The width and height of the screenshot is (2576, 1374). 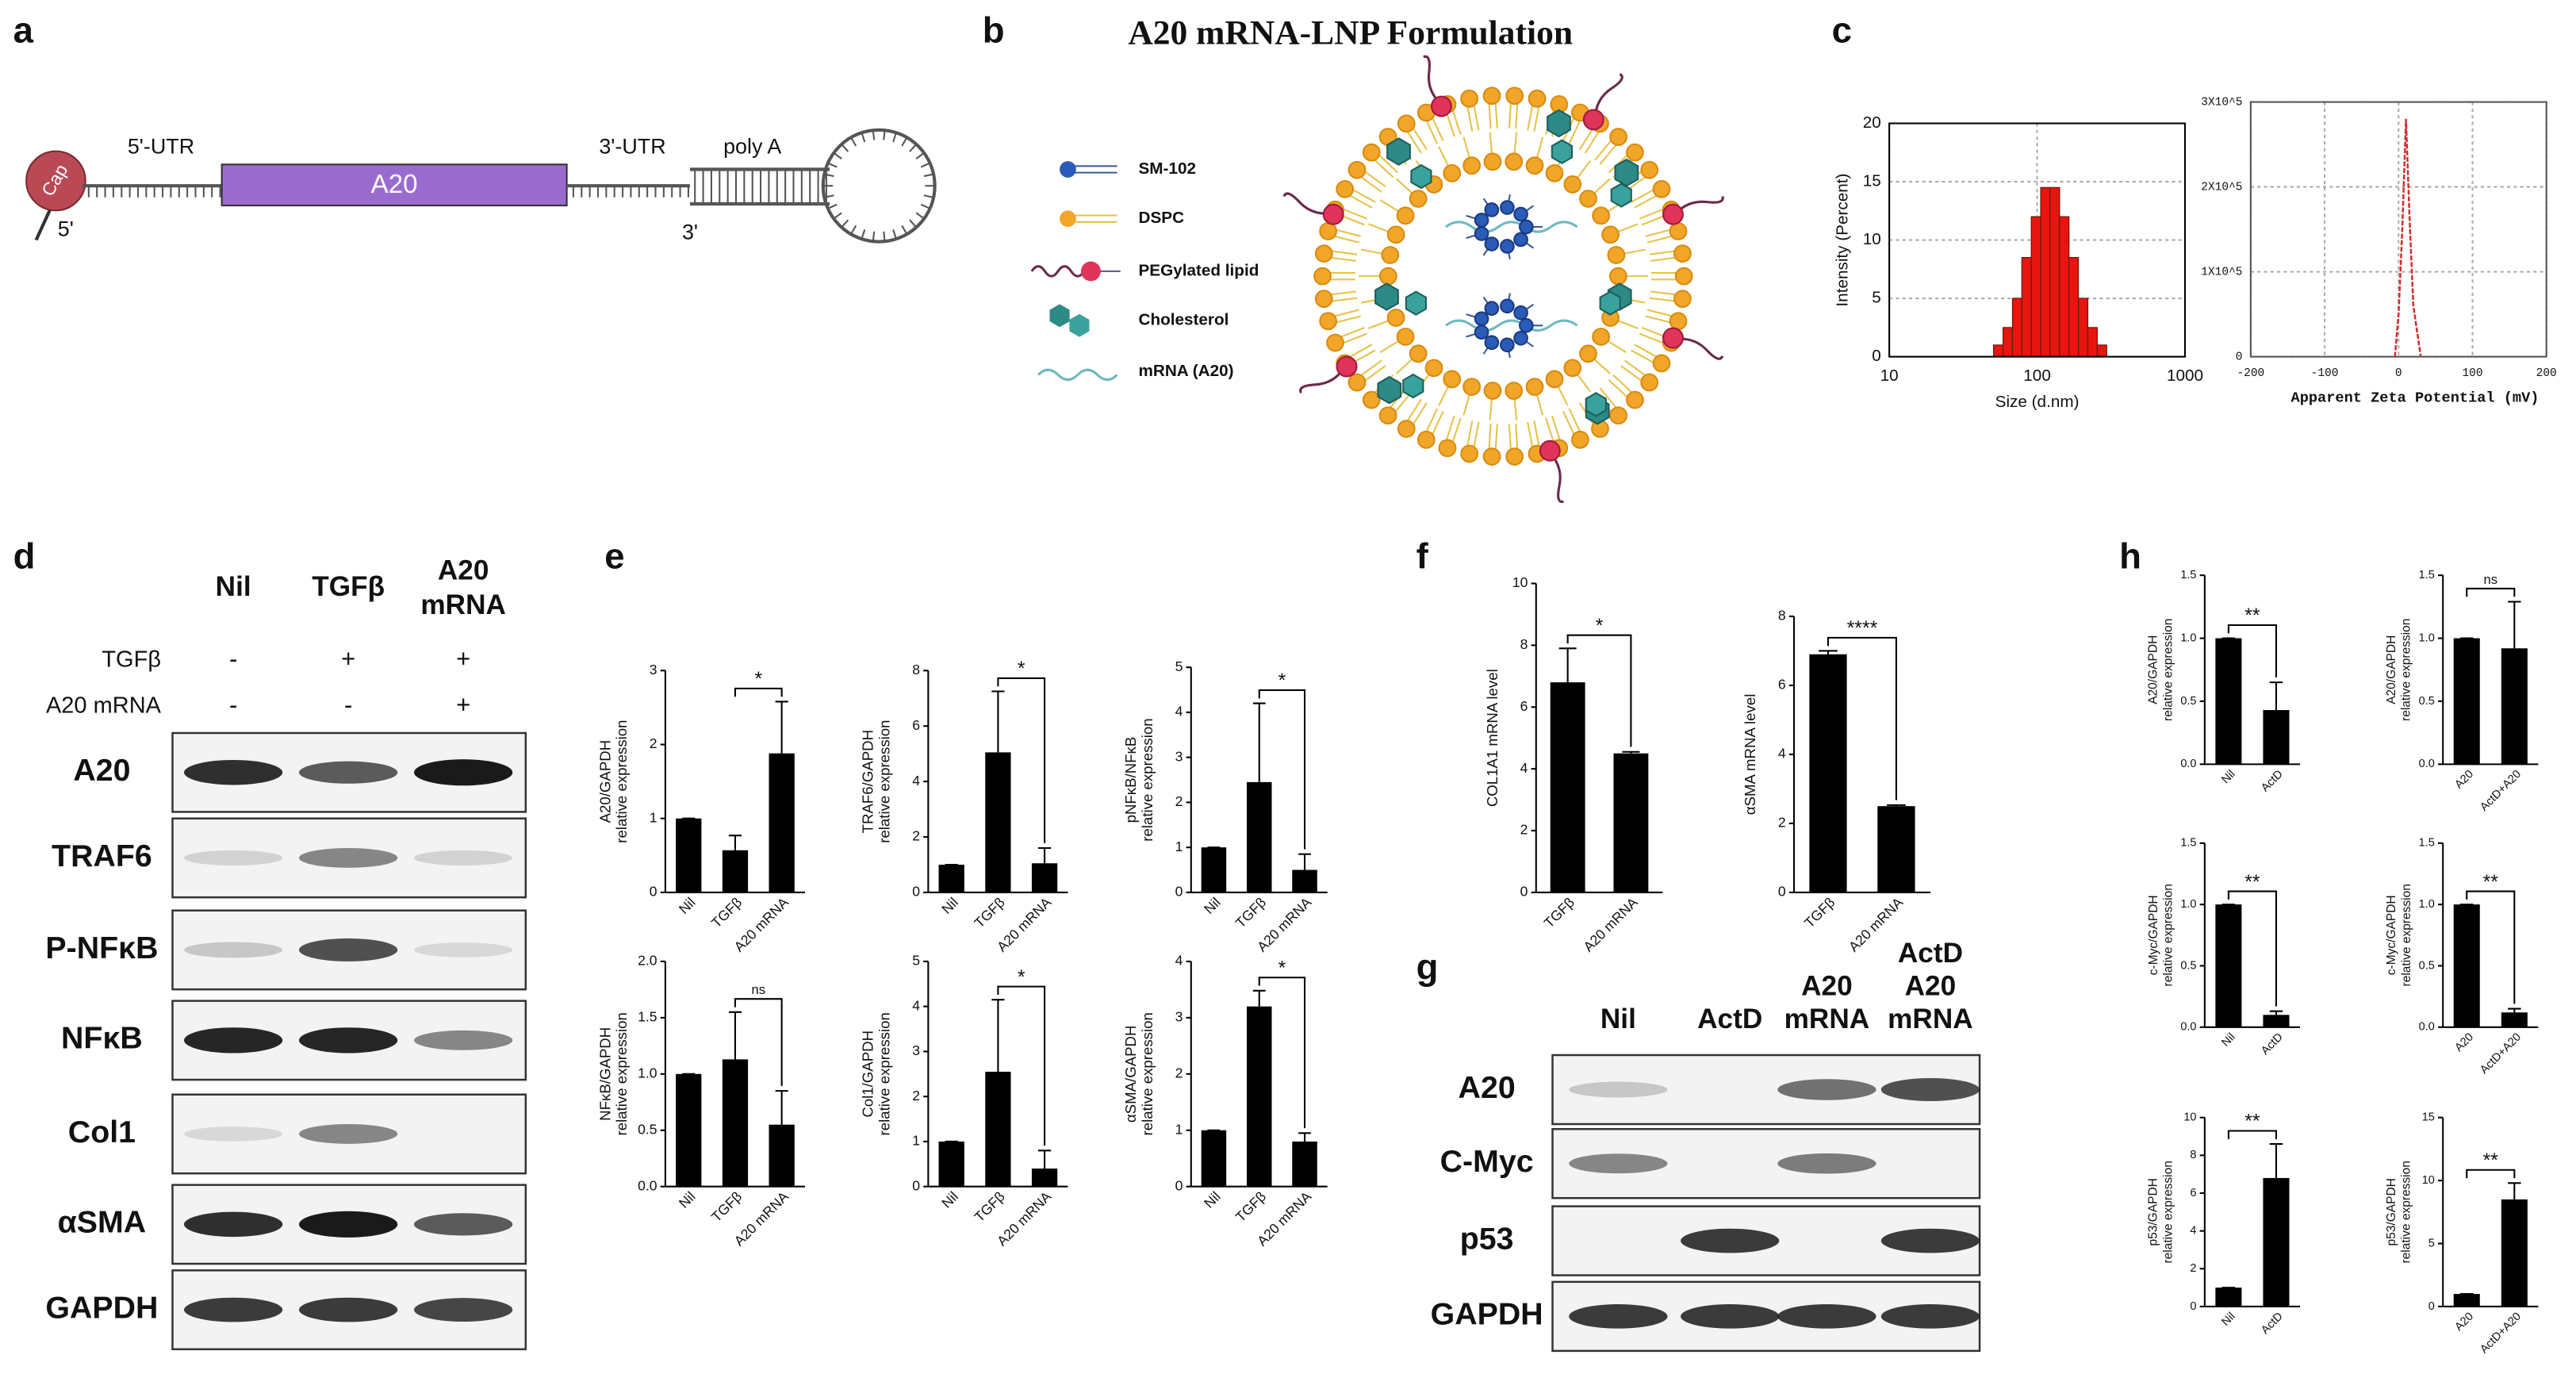 I want to click on peg-head, so click(x=1441, y=106).